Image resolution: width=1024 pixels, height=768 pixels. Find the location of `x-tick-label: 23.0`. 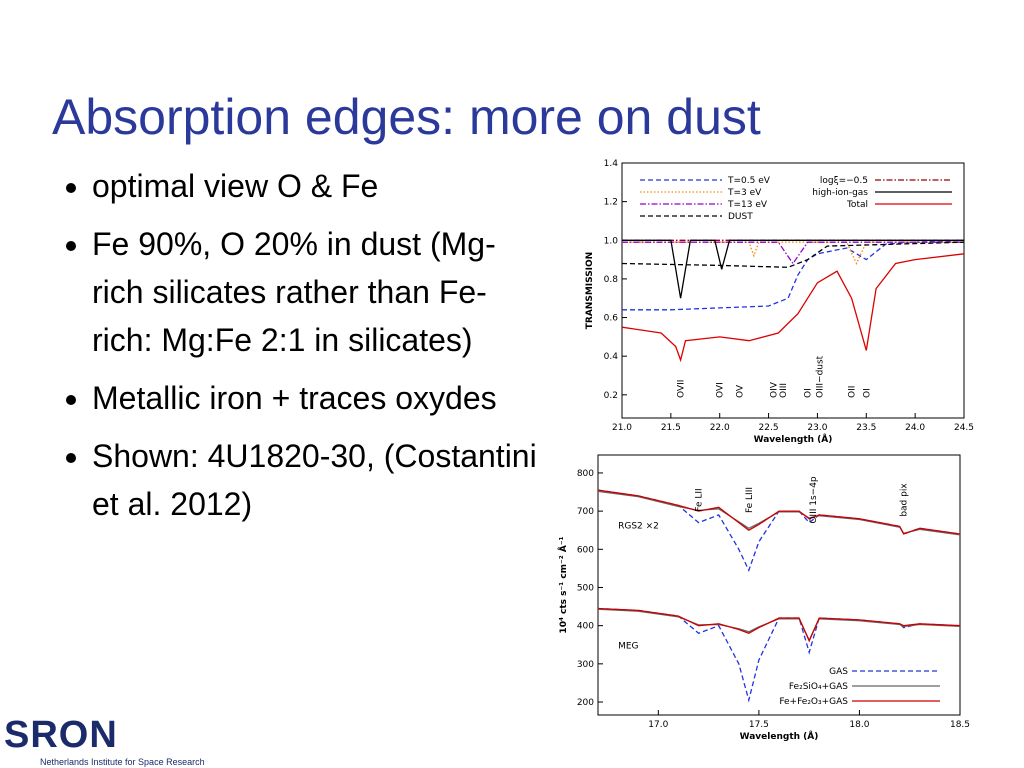

x-tick-label: 23.0 is located at coordinates (817, 428).